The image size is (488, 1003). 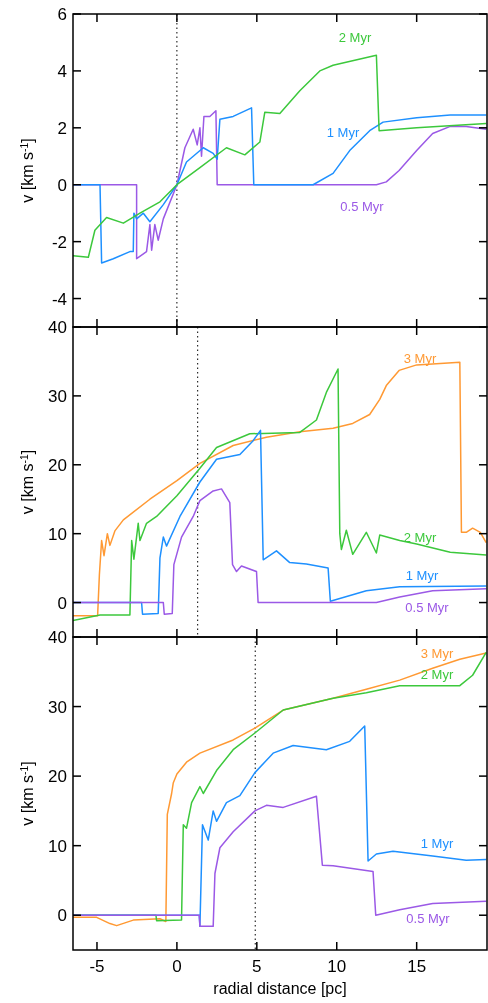 What do you see at coordinates (355, 37) in the screenshot?
I see `series-label: 2 Myr` at bounding box center [355, 37].